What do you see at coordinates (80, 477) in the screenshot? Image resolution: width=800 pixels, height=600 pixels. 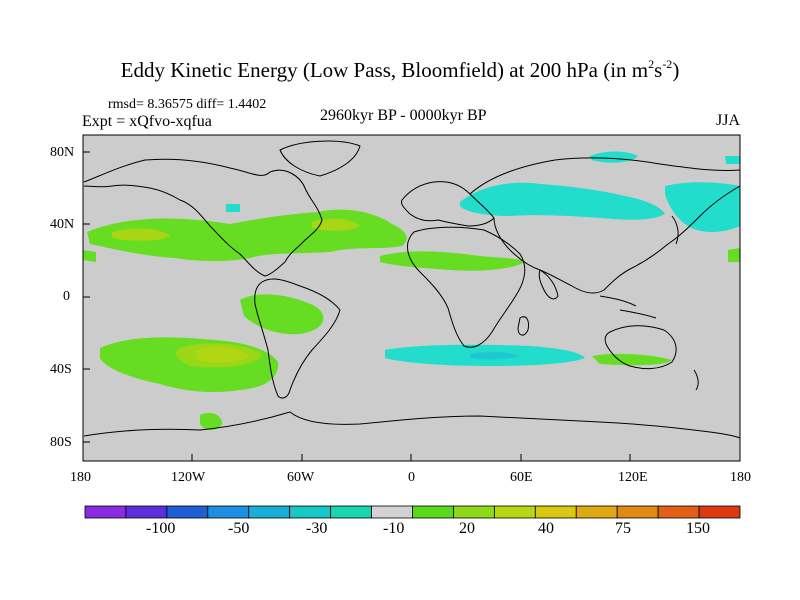 I see `lon-label-180w: 180` at bounding box center [80, 477].